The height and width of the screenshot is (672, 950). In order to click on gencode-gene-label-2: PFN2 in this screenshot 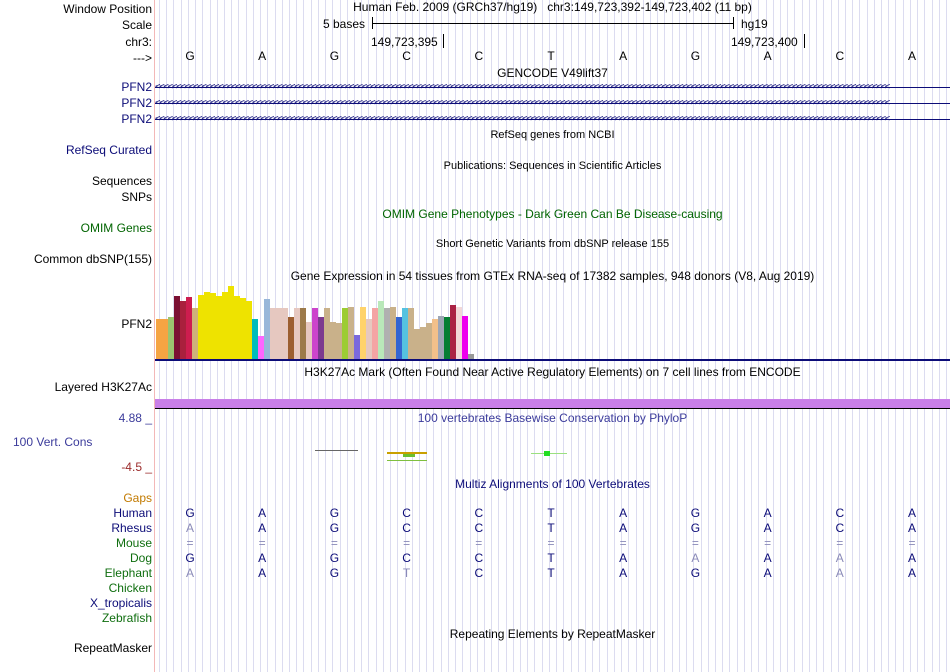, I will do `click(136, 103)`.